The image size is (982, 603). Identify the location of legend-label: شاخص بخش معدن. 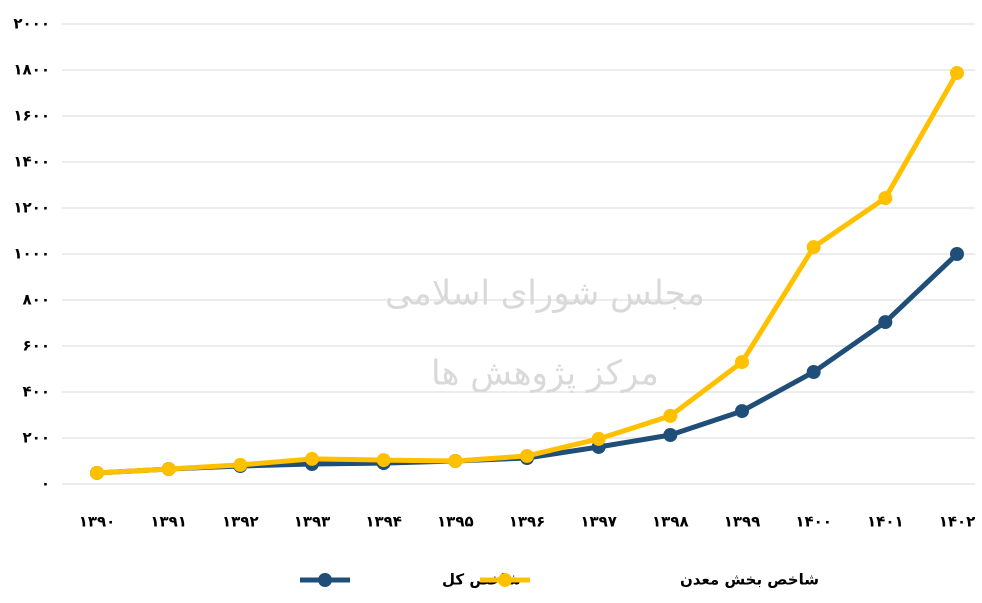
(749, 580).